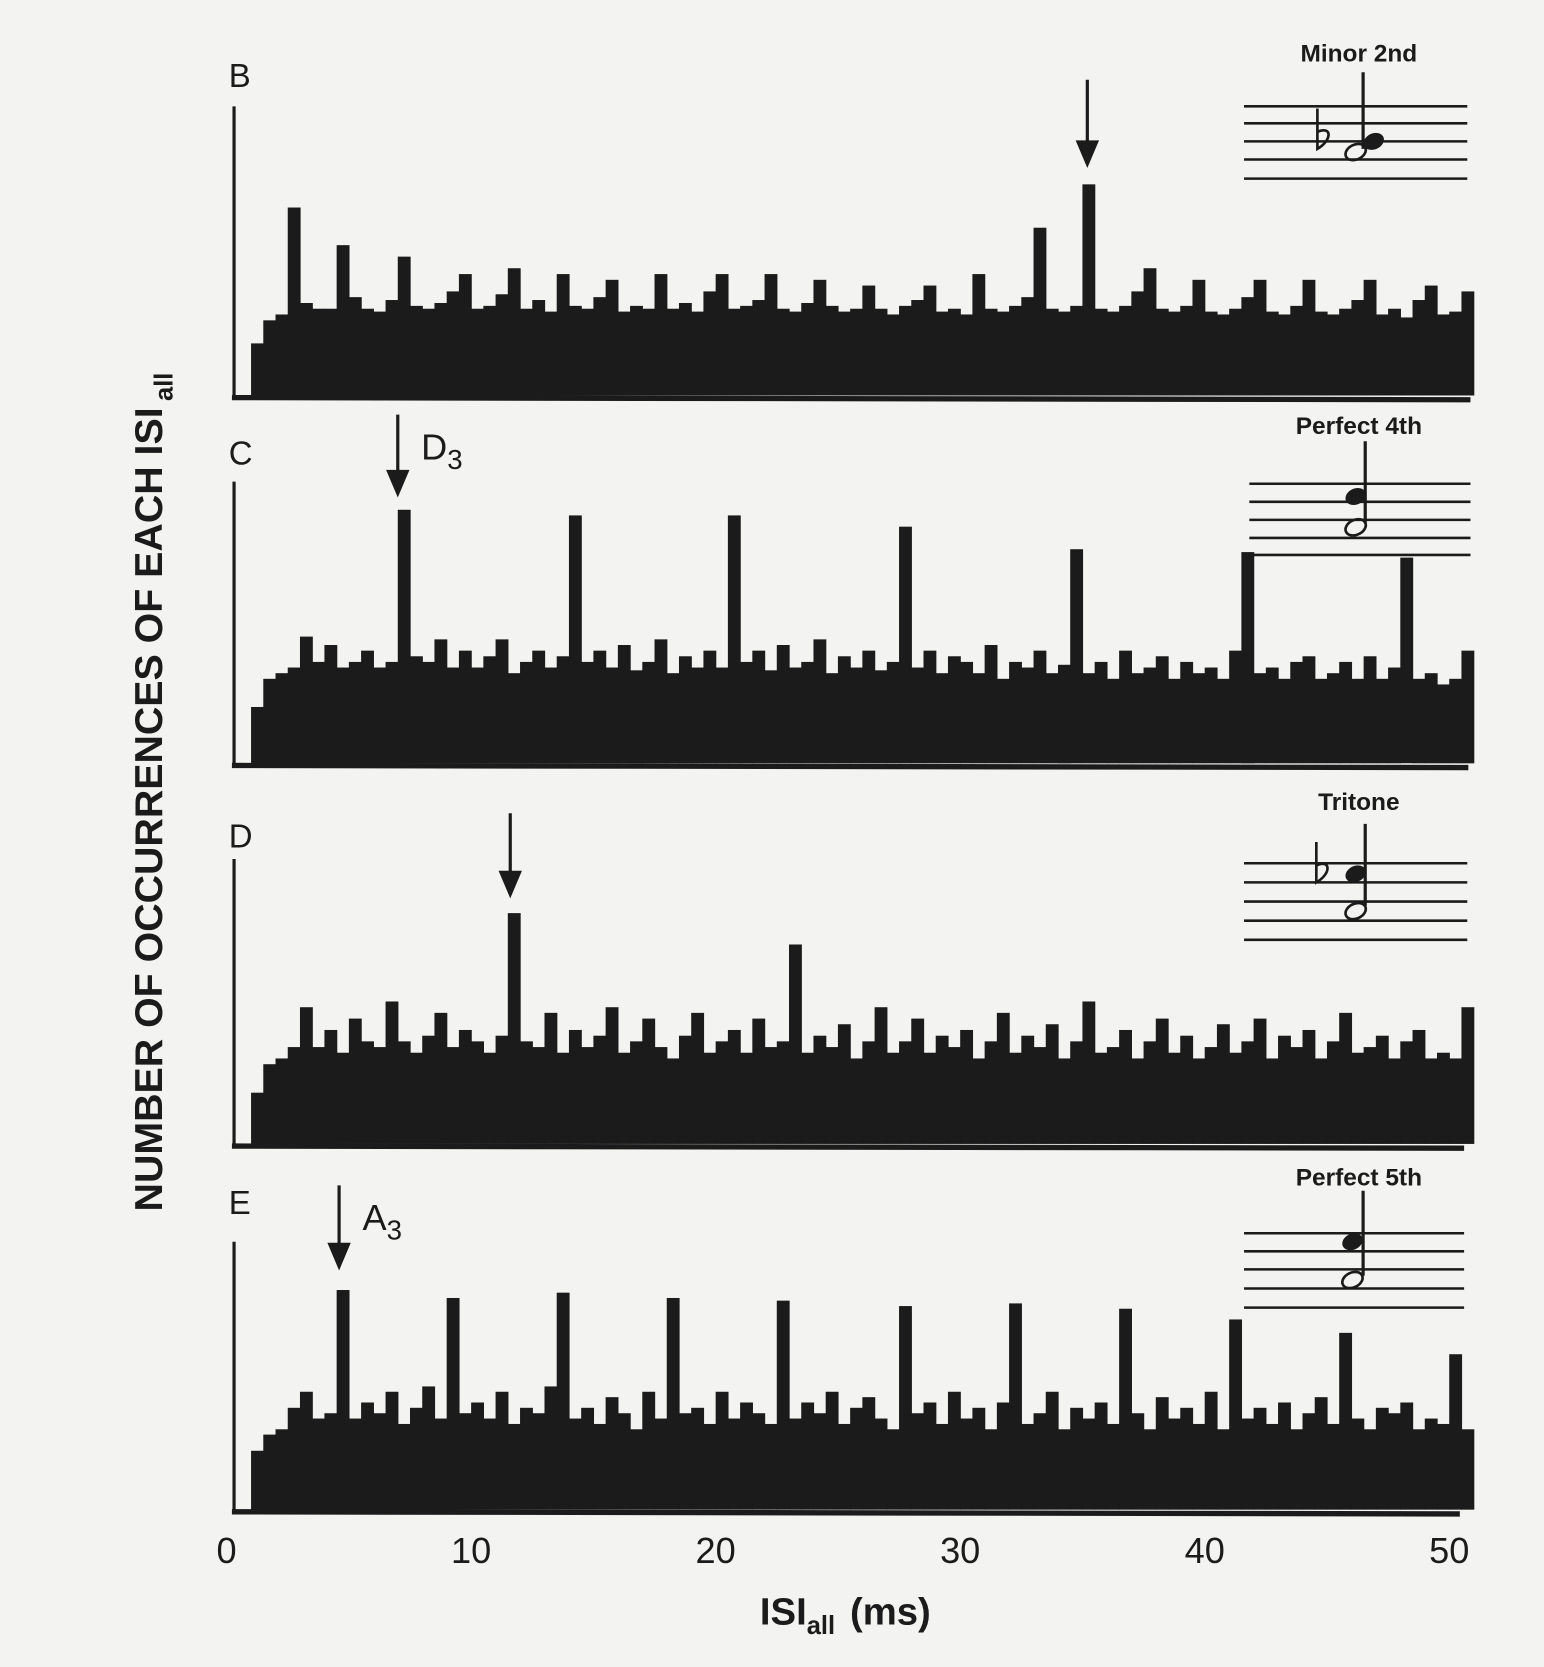  I want to click on x-tick-label: 50, so click(1449, 1550).